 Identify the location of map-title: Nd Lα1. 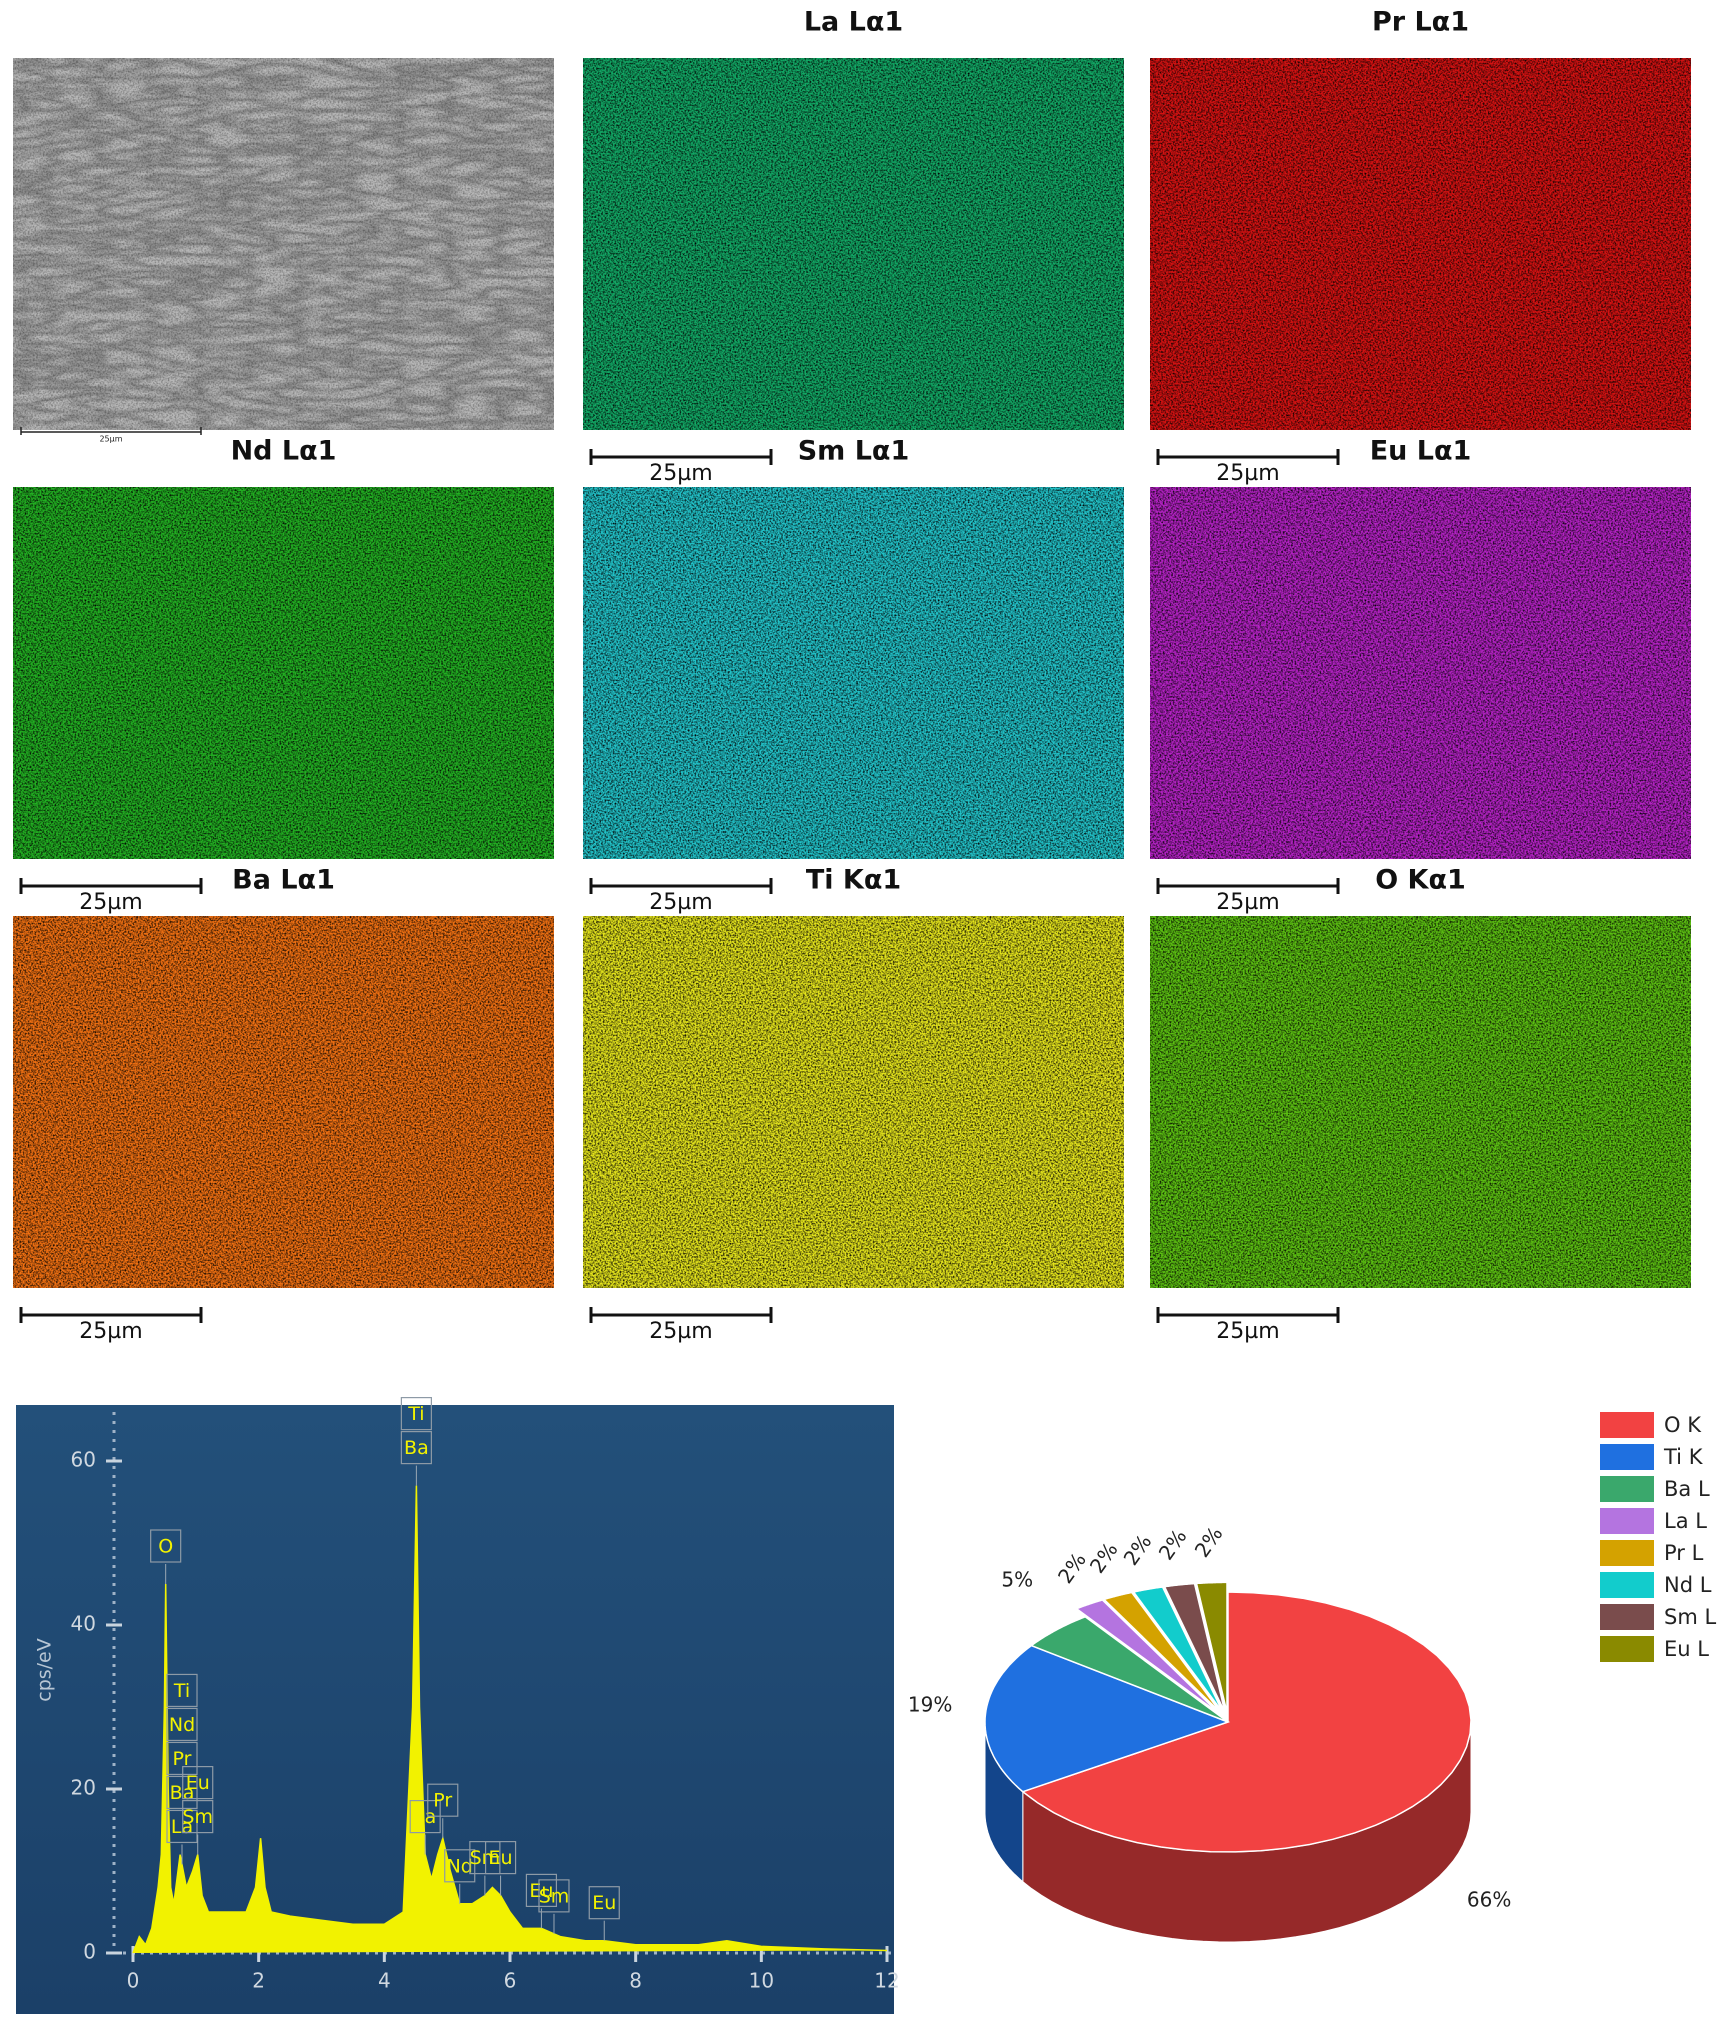
(284, 451).